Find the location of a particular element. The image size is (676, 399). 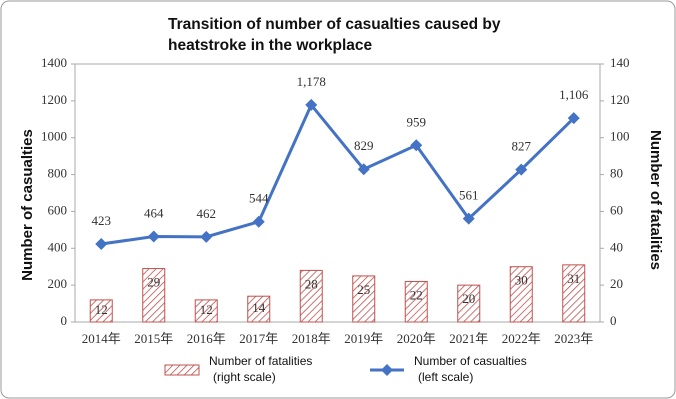

data-label: 464 is located at coordinates (154, 212).